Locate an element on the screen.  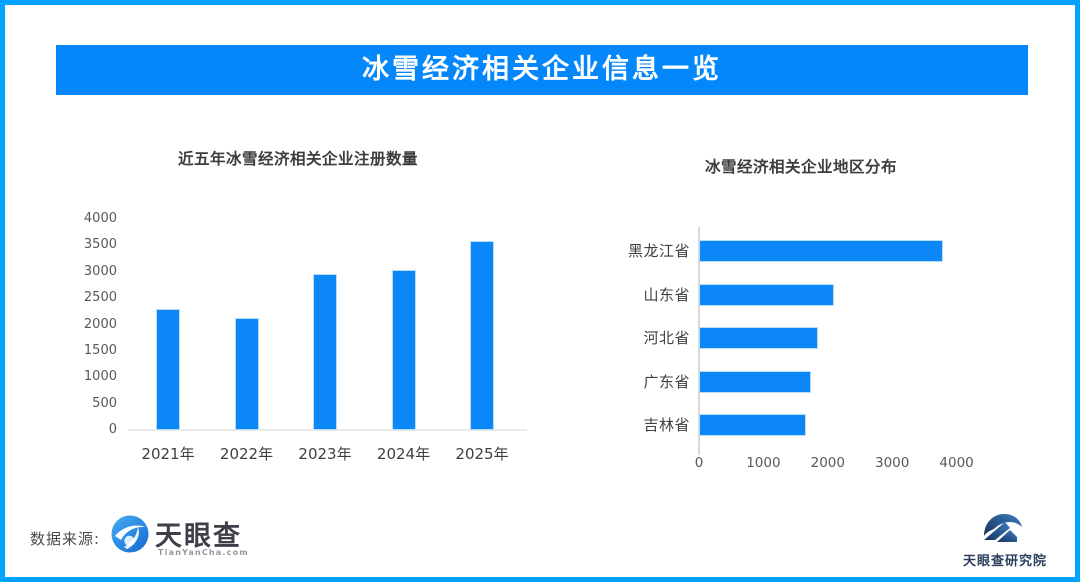
category-label-黑龙江省: 黑龙江省 is located at coordinates (658, 250).